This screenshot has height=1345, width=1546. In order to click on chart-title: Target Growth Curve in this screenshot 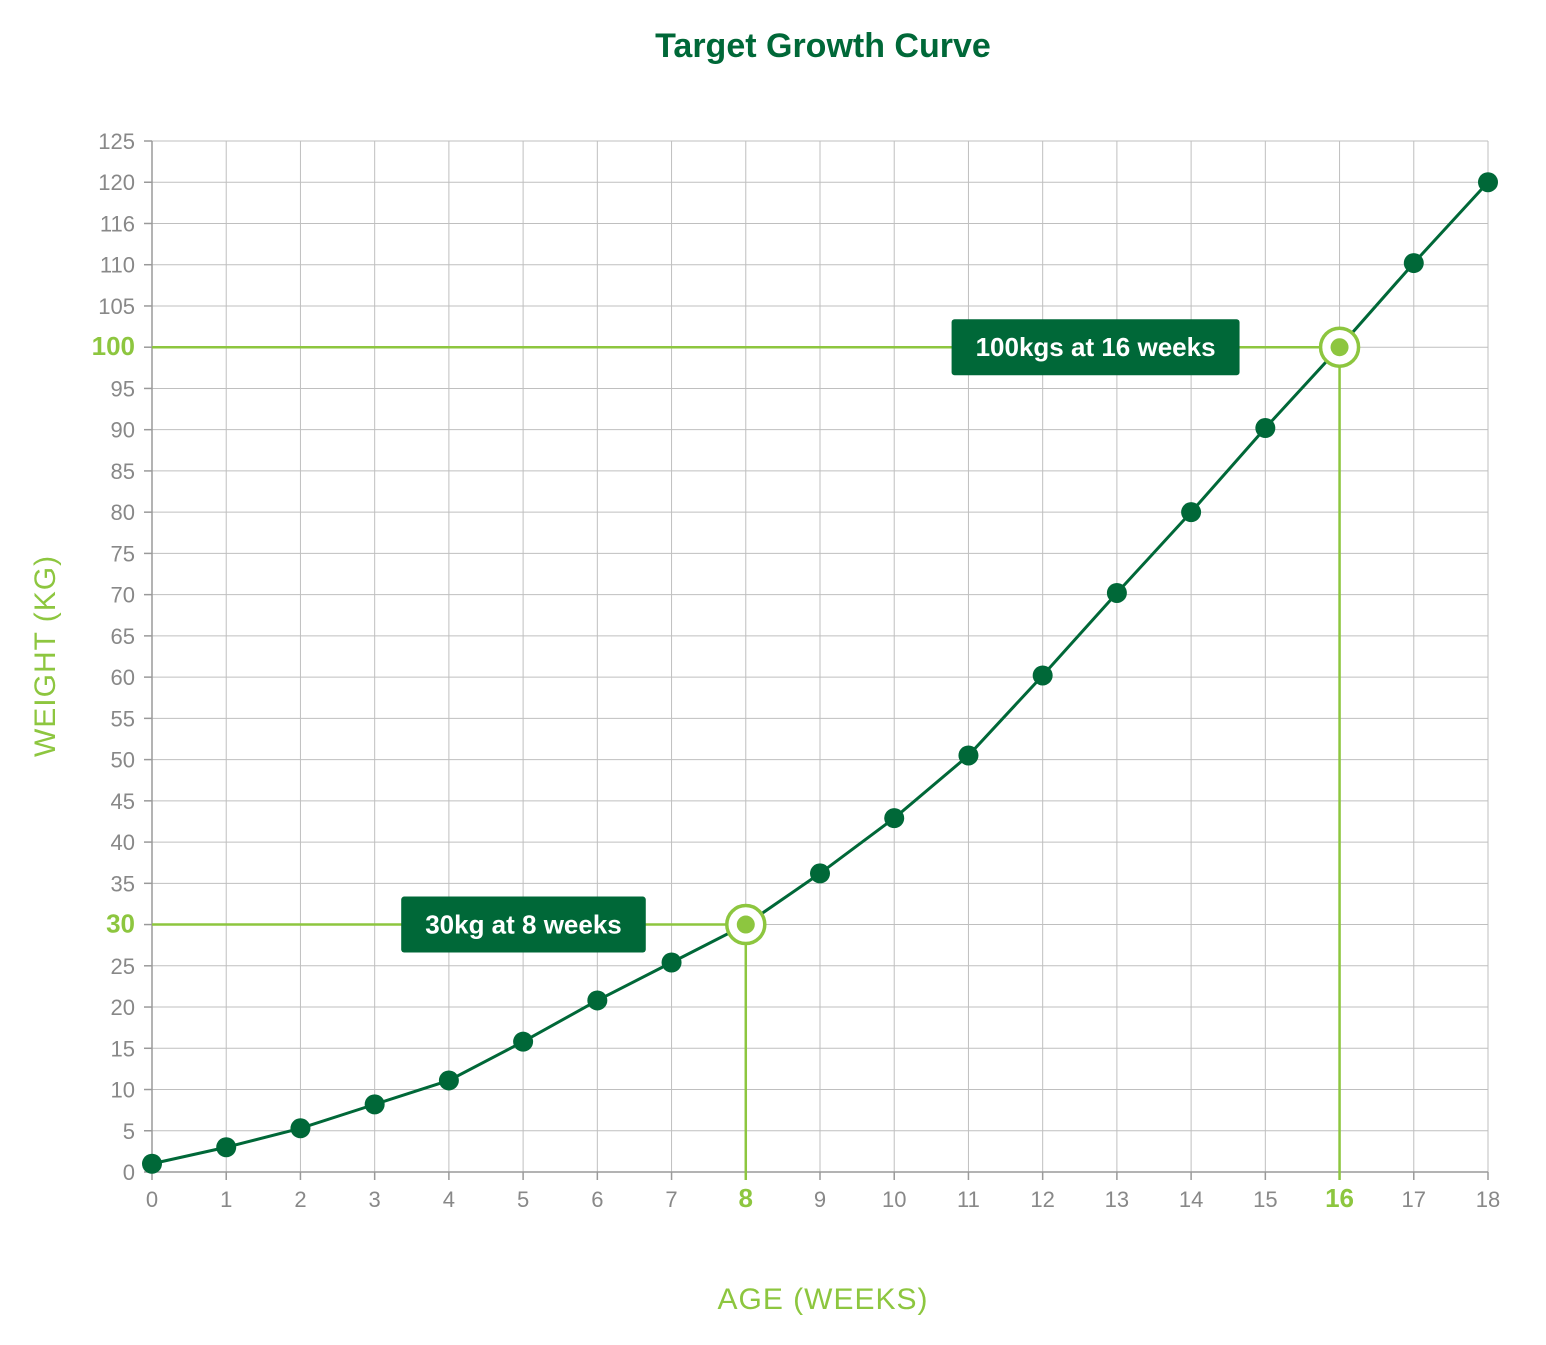, I will do `click(823, 46)`.